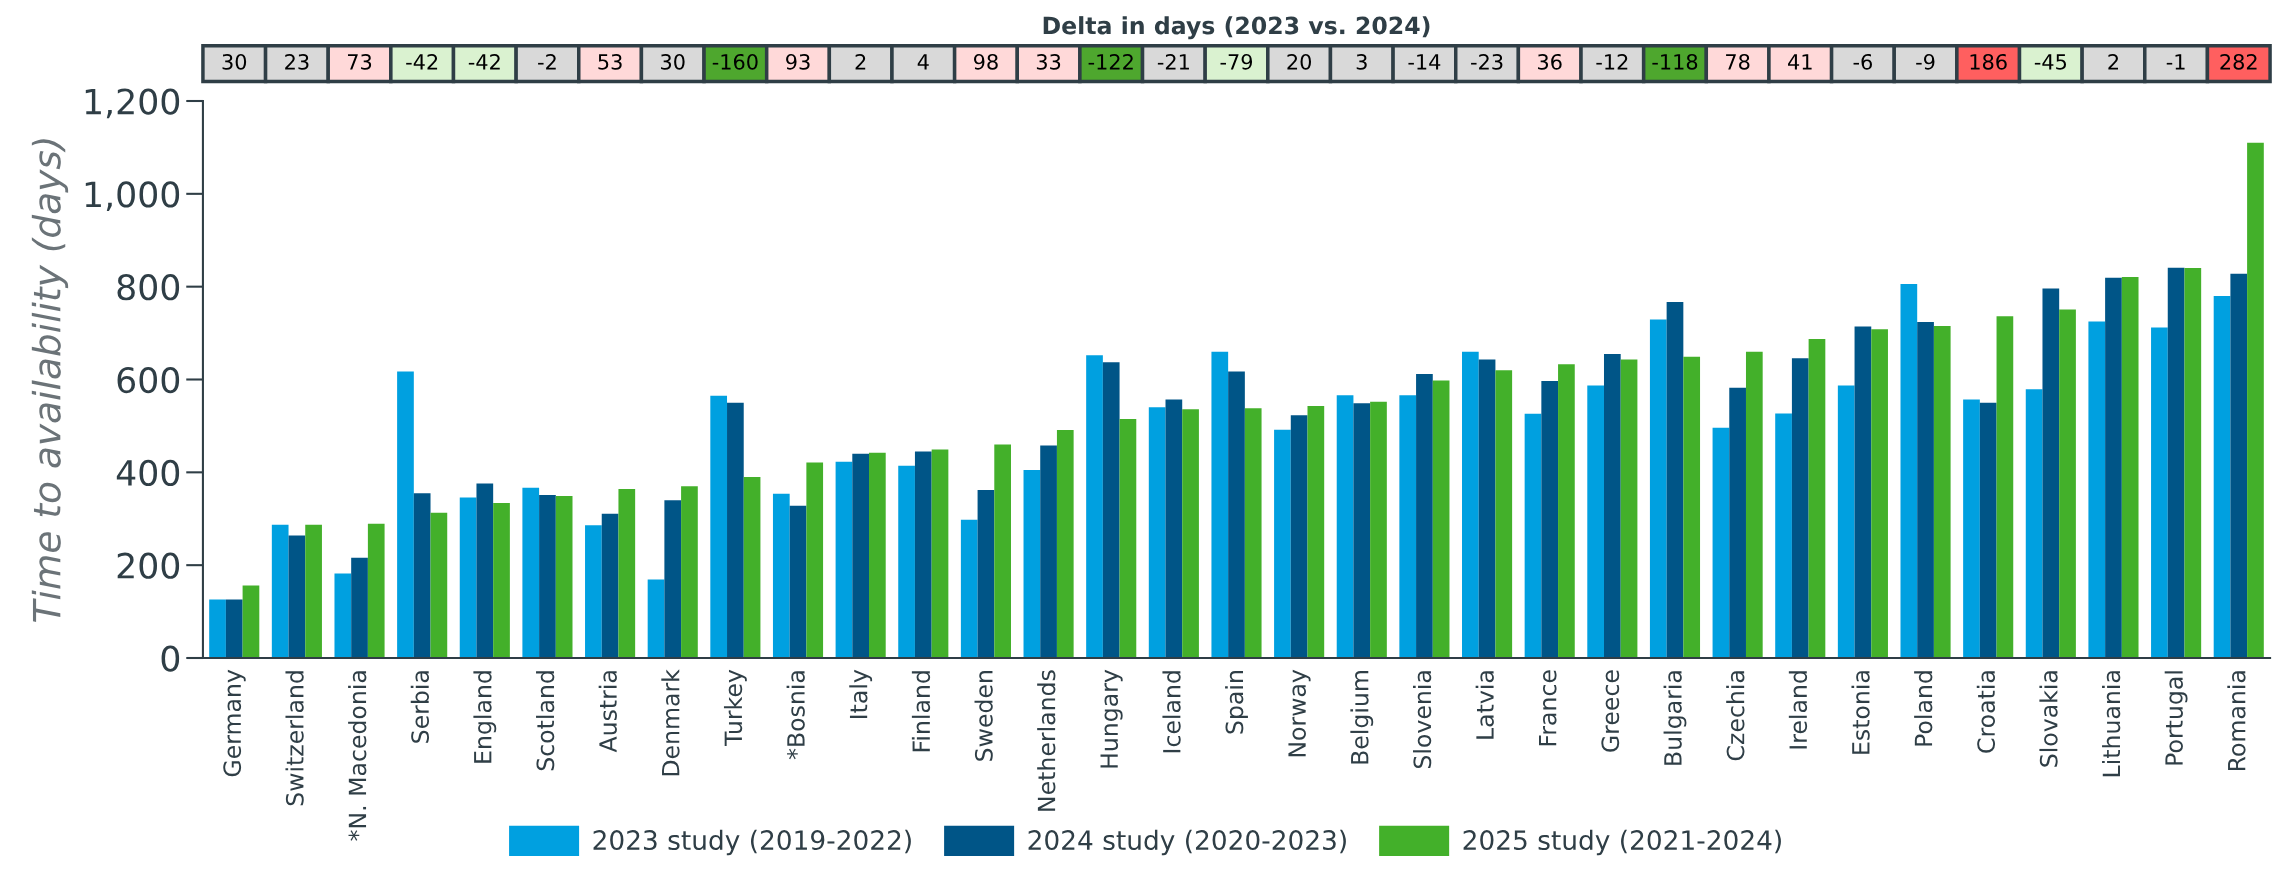  Describe the element at coordinates (1362, 717) in the screenshot. I see `x-tick-label: Belgium` at that location.